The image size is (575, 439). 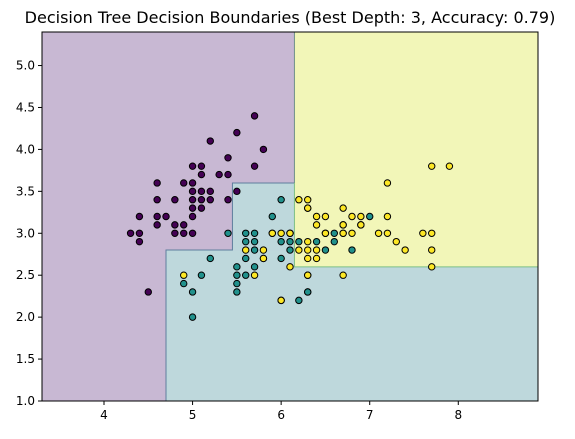 What do you see at coordinates (370, 415) in the screenshot?
I see `x-tick-label-3: 7` at bounding box center [370, 415].